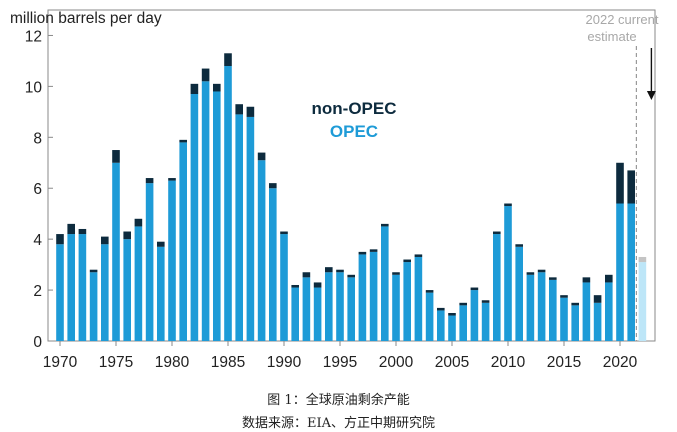 The width and height of the screenshot is (677, 432). What do you see at coordinates (340, 362) in the screenshot?
I see `x-tick-label: 1995` at bounding box center [340, 362].